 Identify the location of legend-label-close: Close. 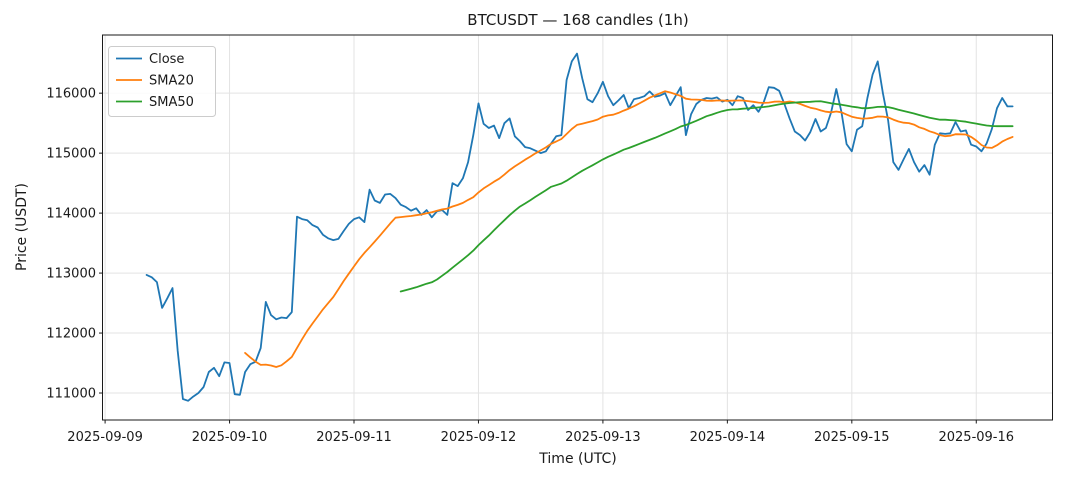
(166, 59).